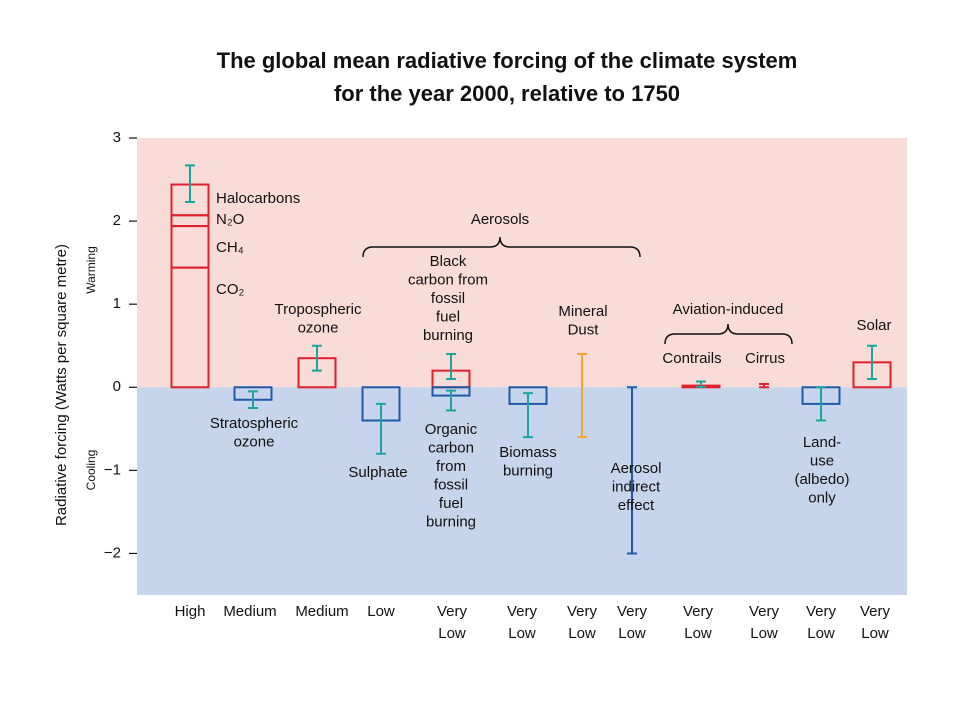  What do you see at coordinates (318, 319) in the screenshot?
I see `annotation: Tropospheric ozone` at bounding box center [318, 319].